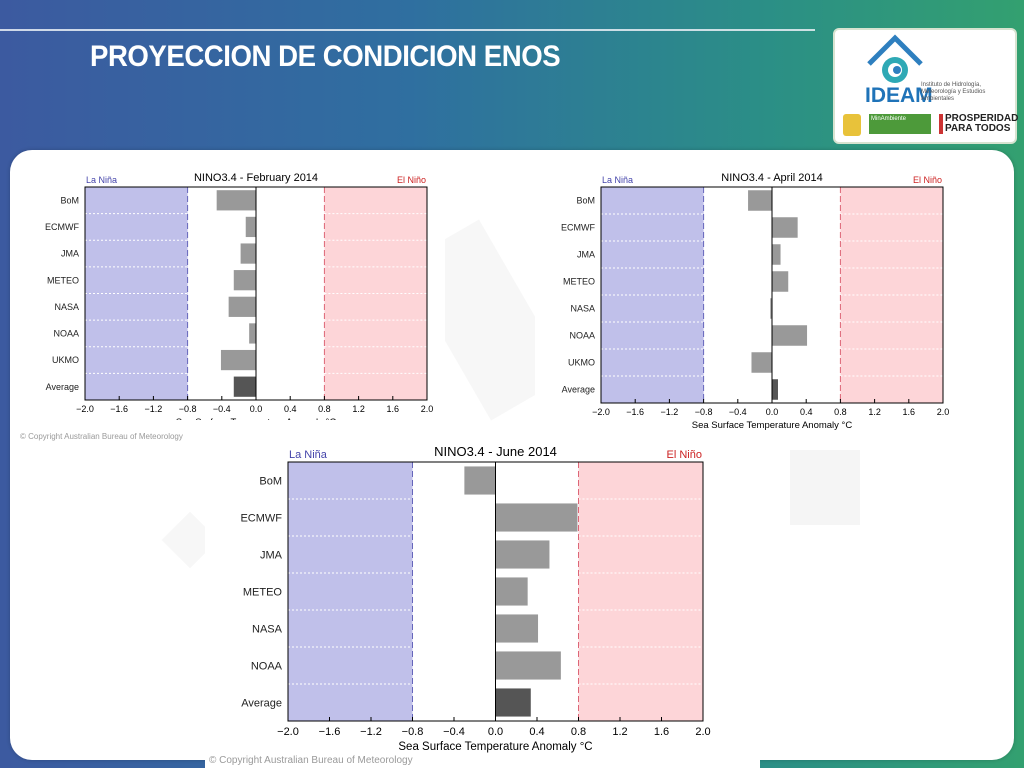 This screenshot has height=768, width=1024. Describe the element at coordinates (772, 178) in the screenshot. I see `chart-title: NINO3.4 - April 2014` at that location.